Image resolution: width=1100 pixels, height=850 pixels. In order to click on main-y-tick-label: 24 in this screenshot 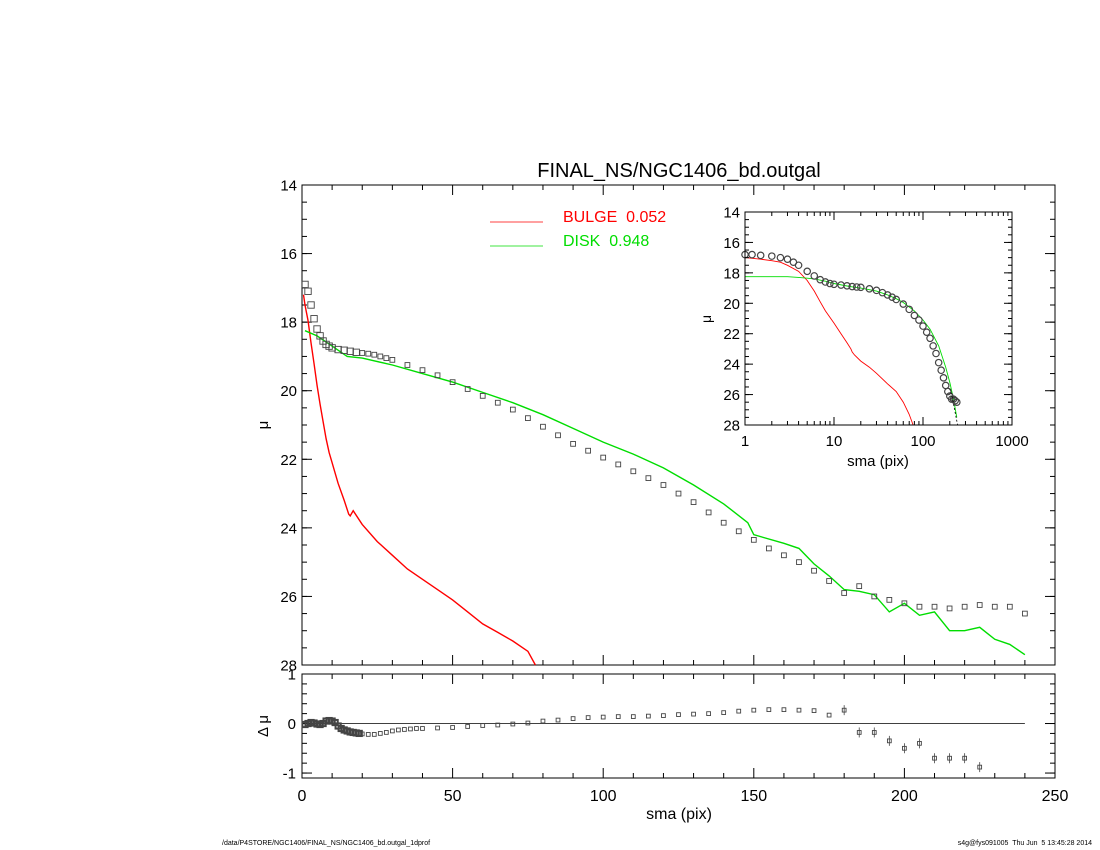, I will do `click(288, 528)`.